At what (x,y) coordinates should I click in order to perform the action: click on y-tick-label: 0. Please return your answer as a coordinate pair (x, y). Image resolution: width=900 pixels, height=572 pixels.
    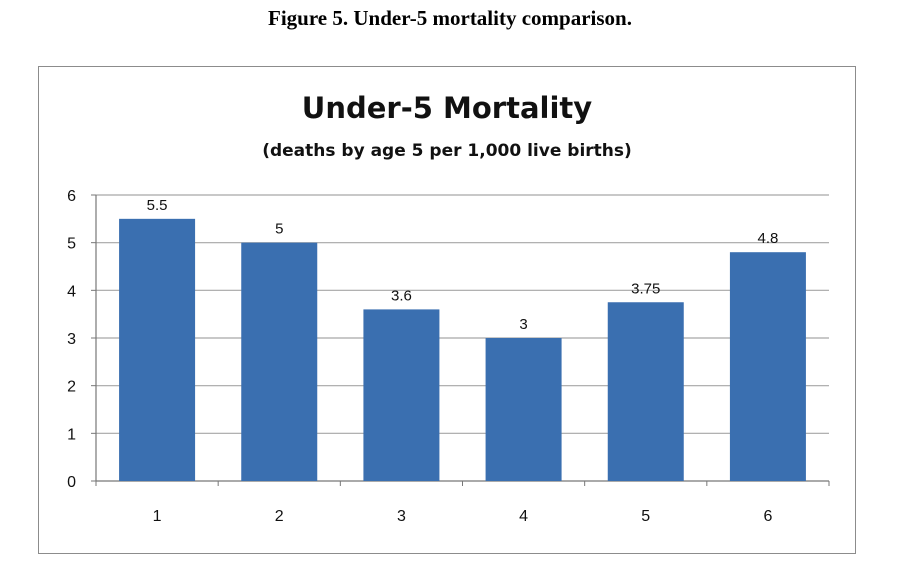
    Looking at the image, I should click on (71, 482).